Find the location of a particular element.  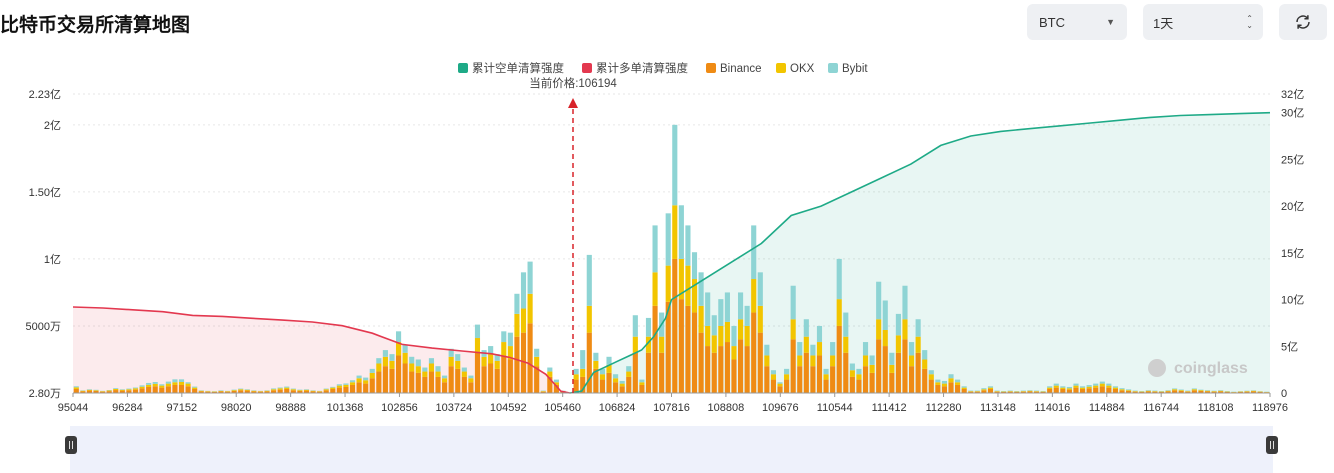

current-price-label: 当前价格:106194 is located at coordinates (573, 83).